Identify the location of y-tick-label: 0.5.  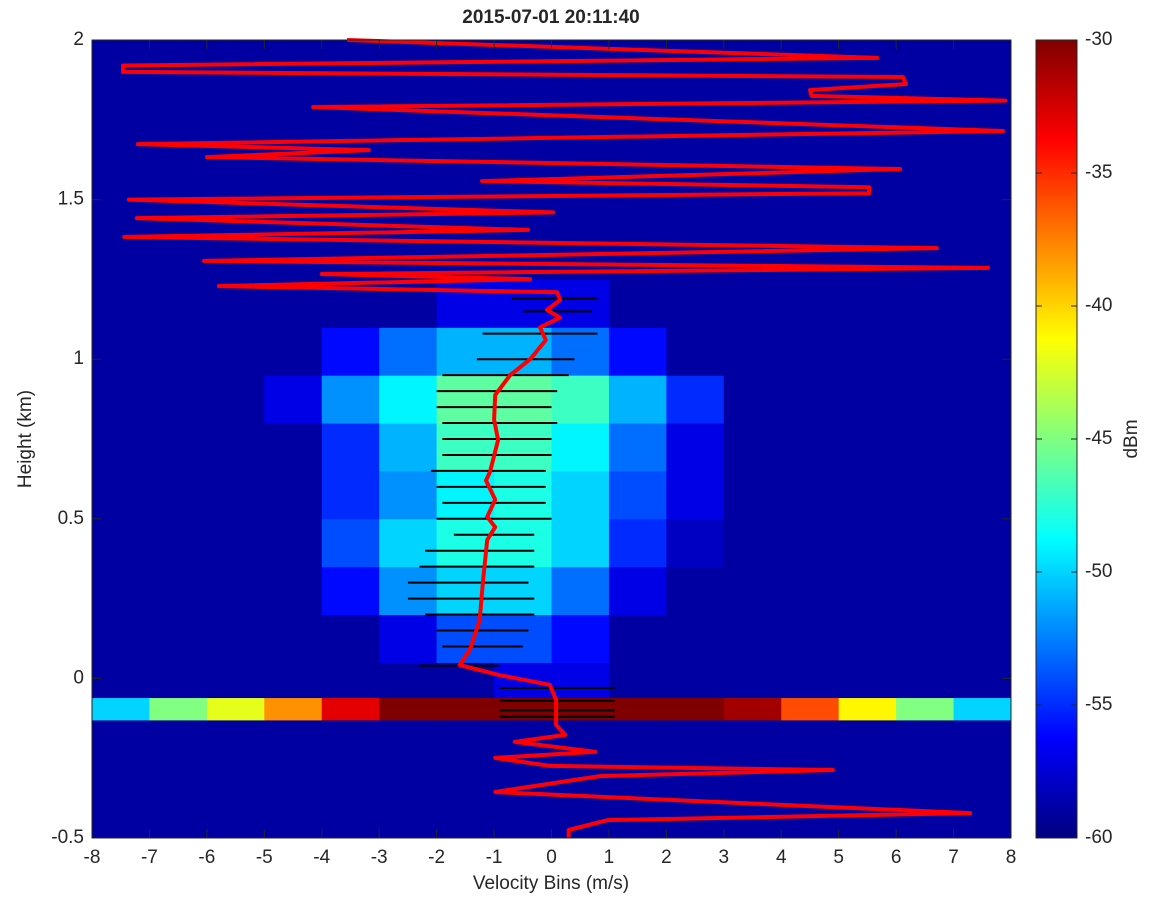
(71, 518).